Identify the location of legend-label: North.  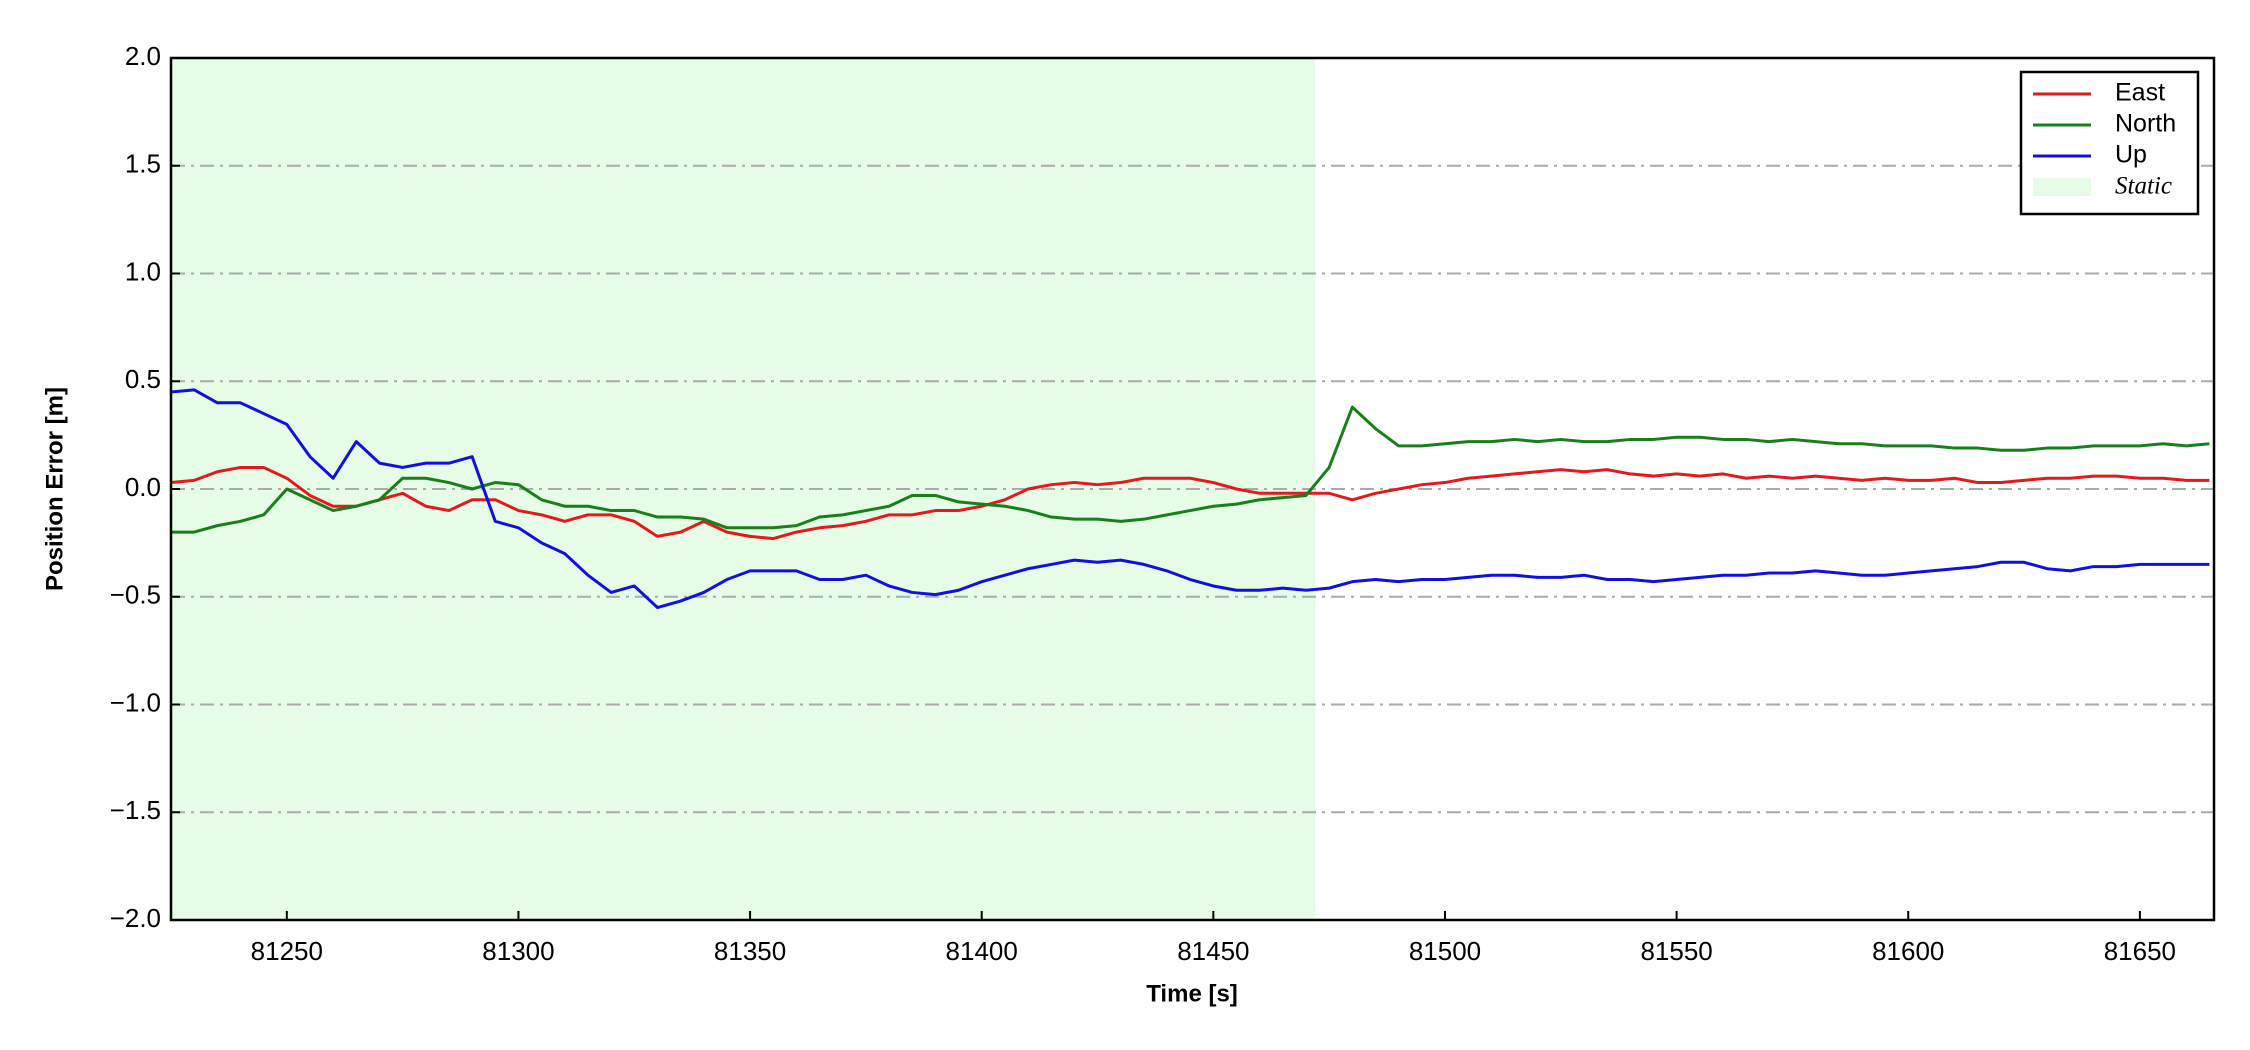
(2145, 124).